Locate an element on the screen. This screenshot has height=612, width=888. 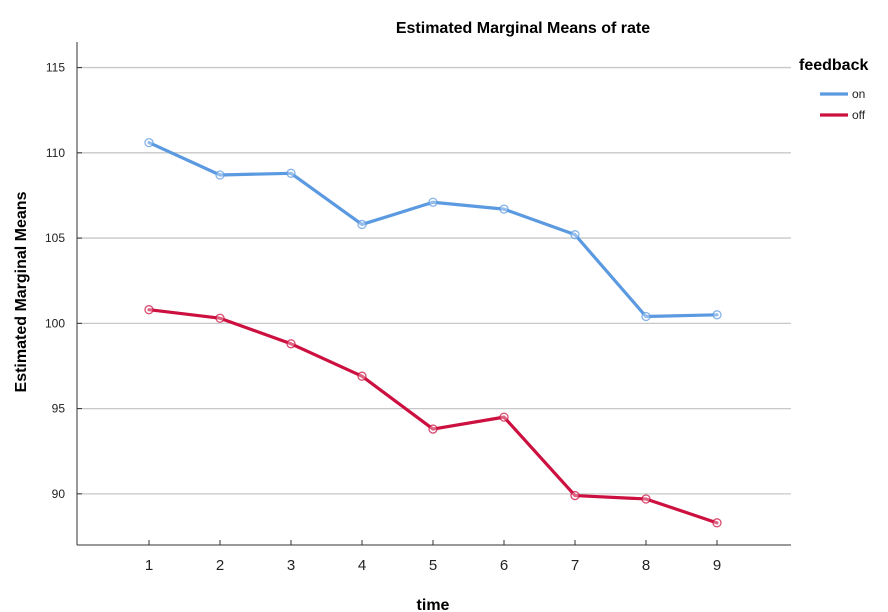
x-tick-label: 4 is located at coordinates (362, 565).